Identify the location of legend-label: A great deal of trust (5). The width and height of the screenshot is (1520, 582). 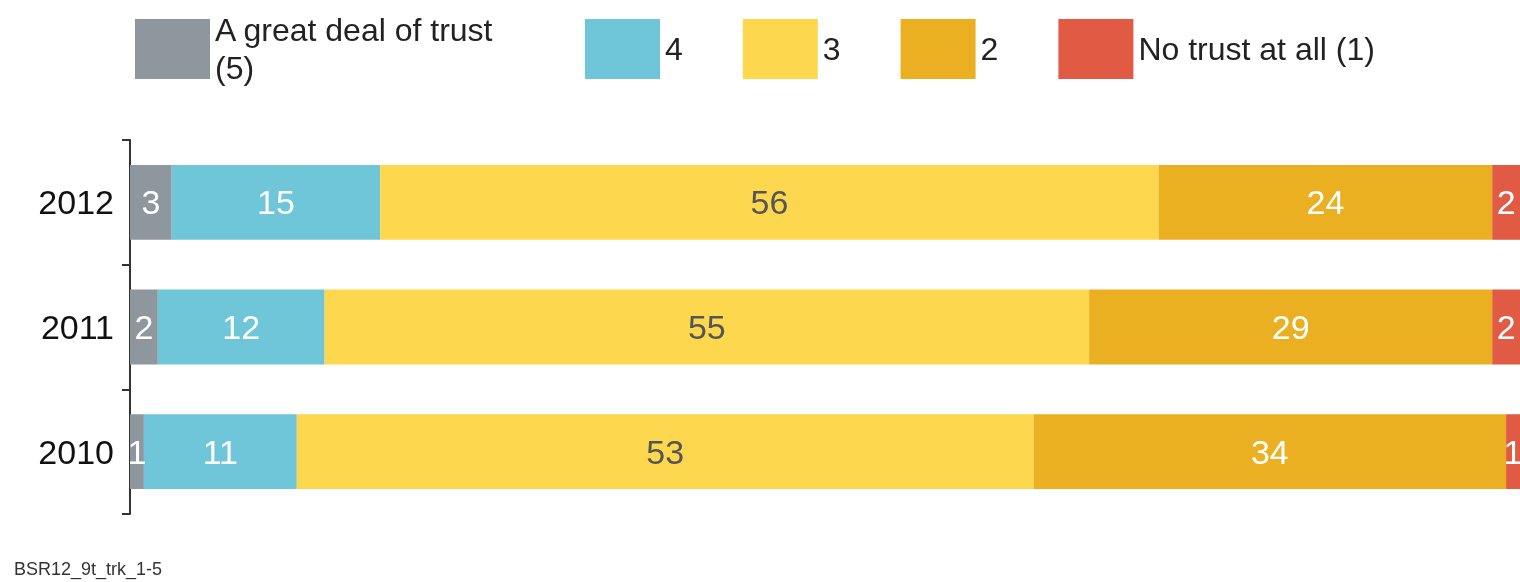
(358, 49).